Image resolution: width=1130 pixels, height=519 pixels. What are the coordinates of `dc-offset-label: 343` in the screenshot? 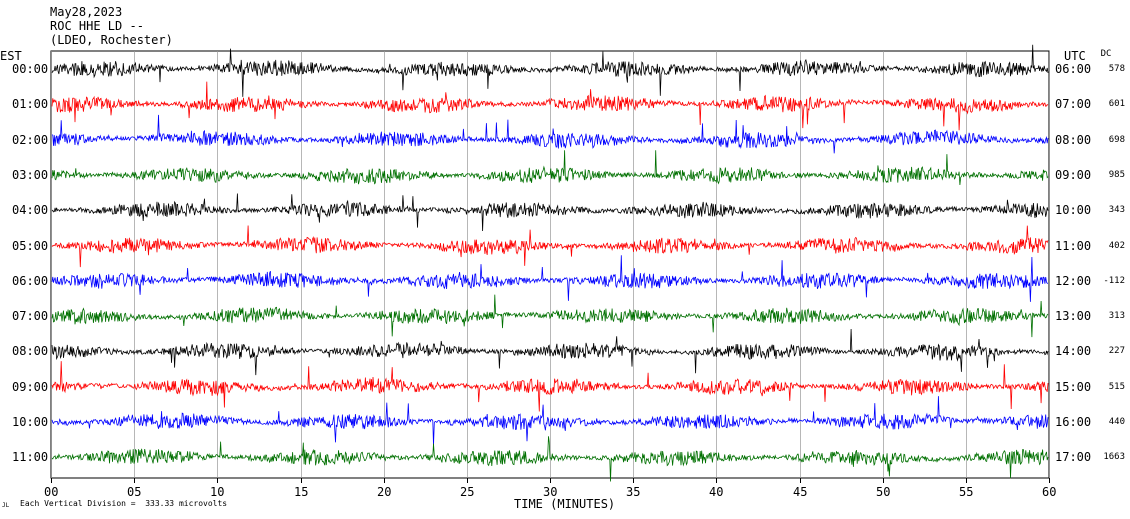 It's located at (1116, 210).